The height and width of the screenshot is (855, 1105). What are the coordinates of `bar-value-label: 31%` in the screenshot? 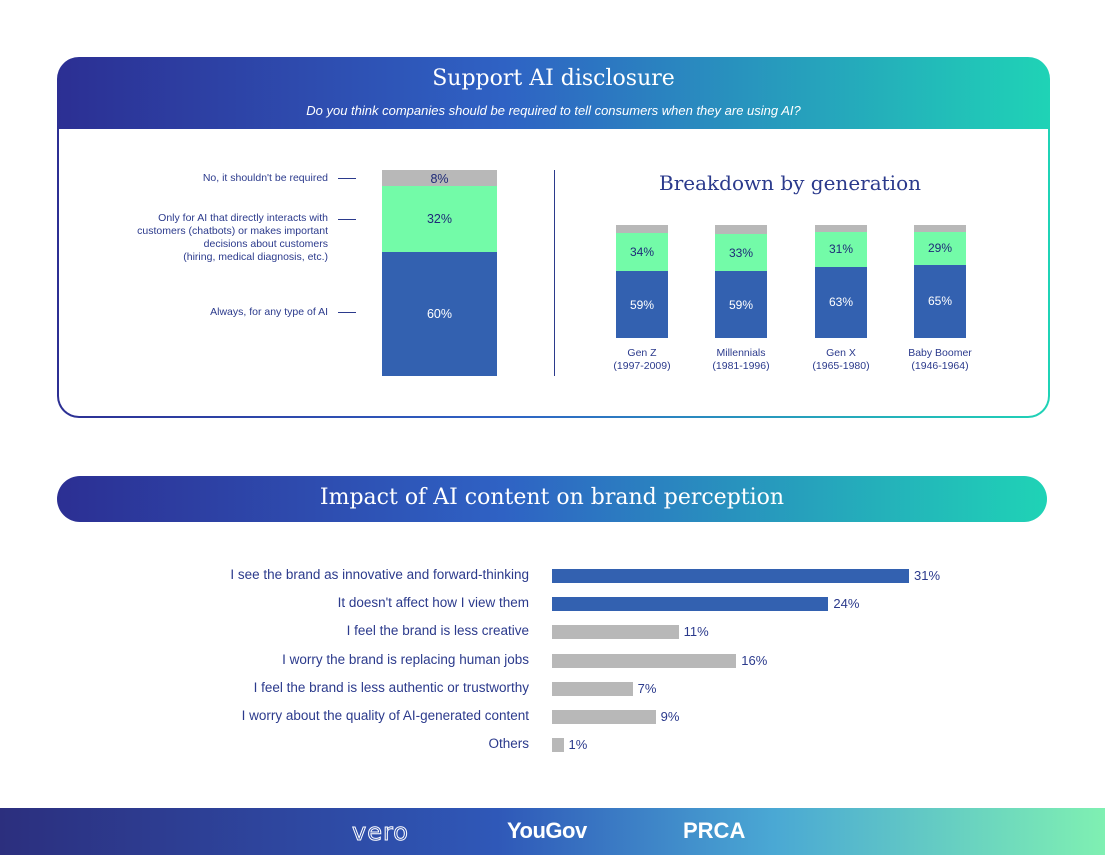 It's located at (927, 575).